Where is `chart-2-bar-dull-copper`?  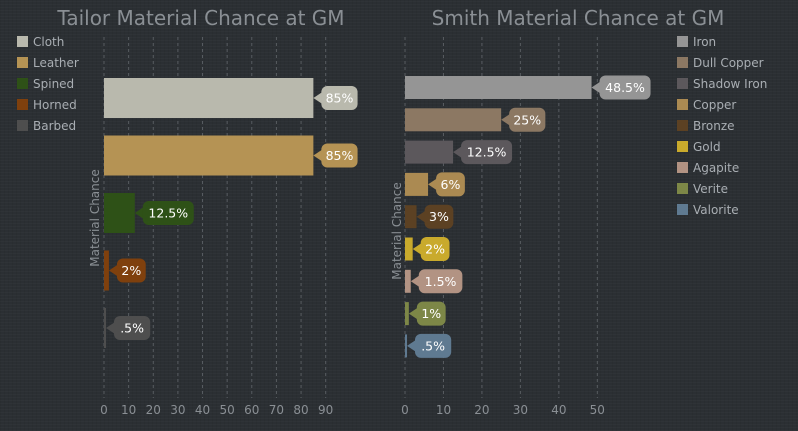
chart-2-bar-dull-copper is located at coordinates (453, 120).